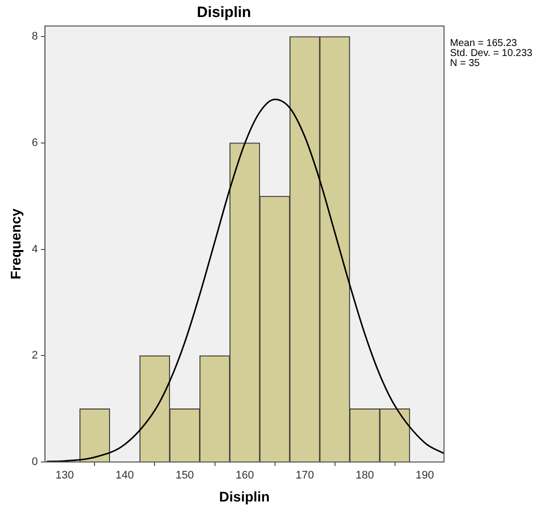 This screenshot has height=514, width=544. Describe the element at coordinates (35, 462) in the screenshot. I see `y-tick-label: 0` at that location.